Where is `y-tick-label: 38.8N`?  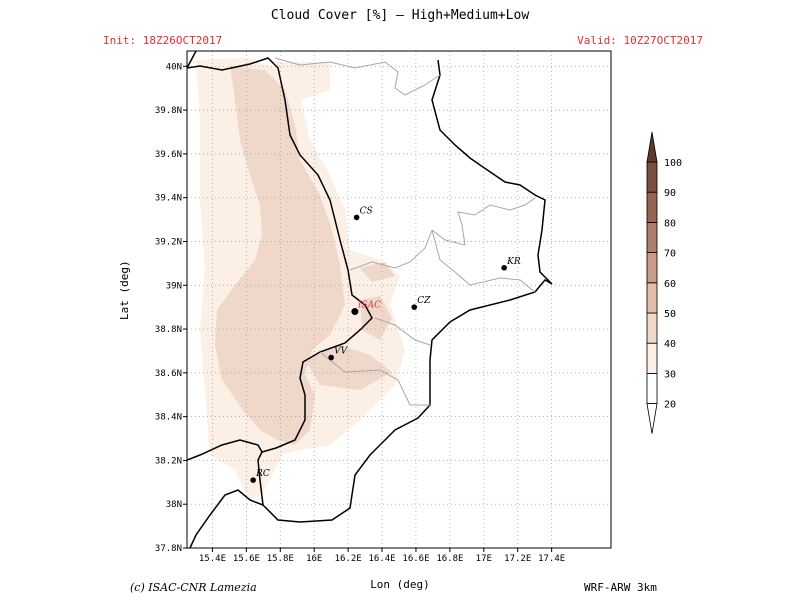 y-tick-label: 38.8N is located at coordinates (168, 330).